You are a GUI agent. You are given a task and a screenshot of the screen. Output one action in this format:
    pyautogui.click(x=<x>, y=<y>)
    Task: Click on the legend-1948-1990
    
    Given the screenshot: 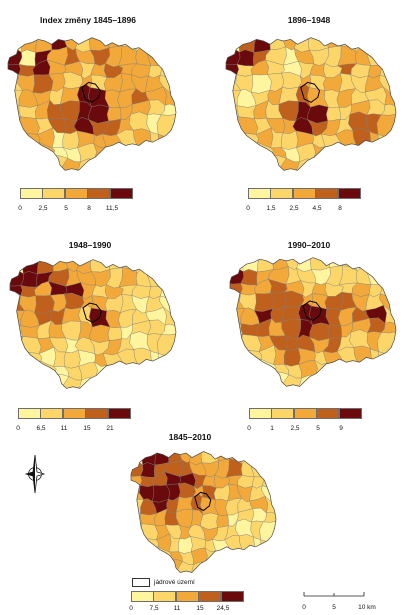 What is the action you would take?
    pyautogui.click(x=75, y=413)
    